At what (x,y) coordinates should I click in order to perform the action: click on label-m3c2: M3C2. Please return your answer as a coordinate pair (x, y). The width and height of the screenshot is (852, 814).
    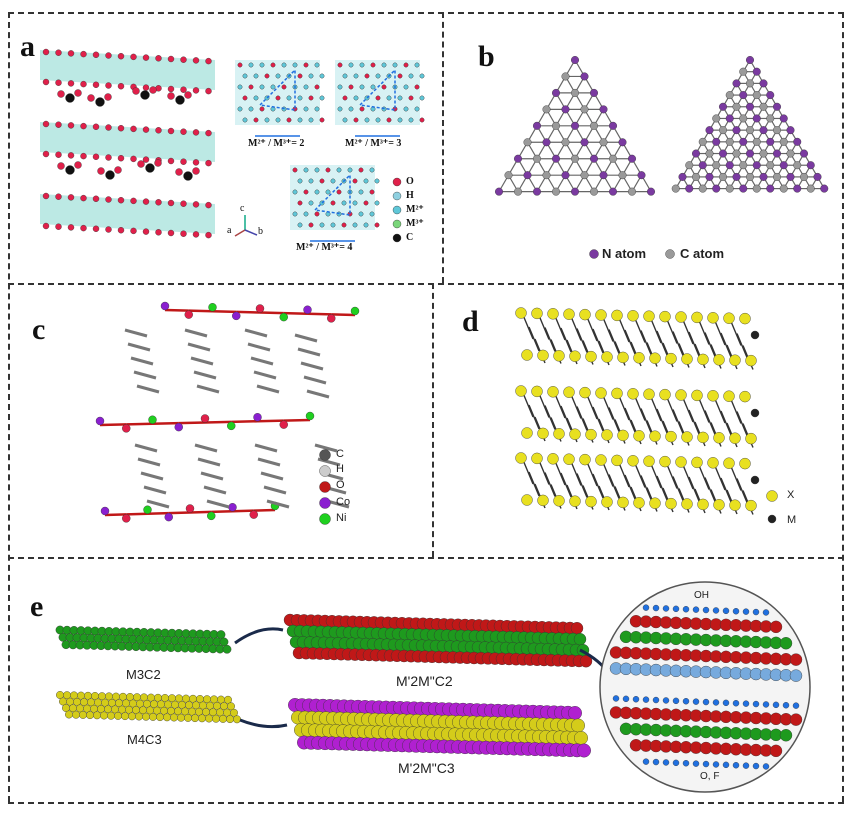
    Looking at the image, I should click on (143, 674).